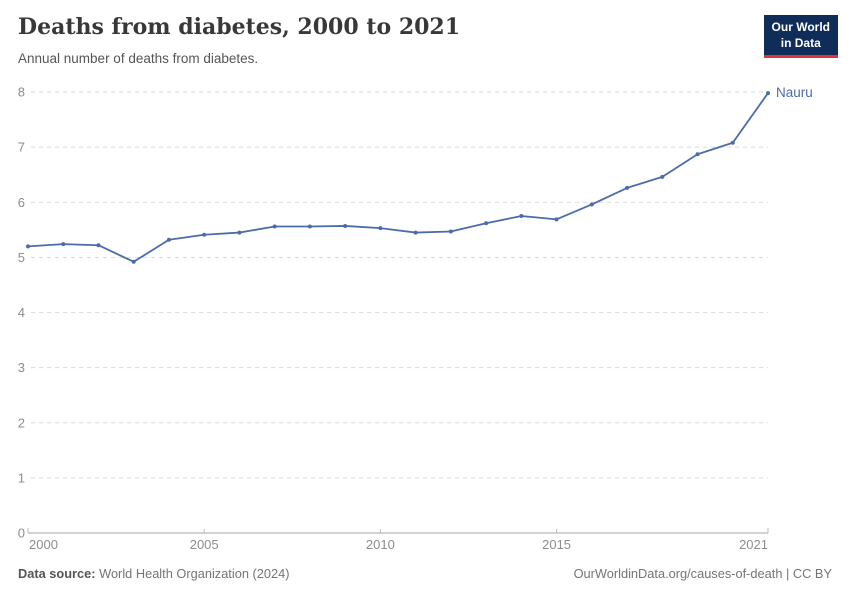 The width and height of the screenshot is (850, 600). I want to click on owid-logo-line2: in Data, so click(800, 42).